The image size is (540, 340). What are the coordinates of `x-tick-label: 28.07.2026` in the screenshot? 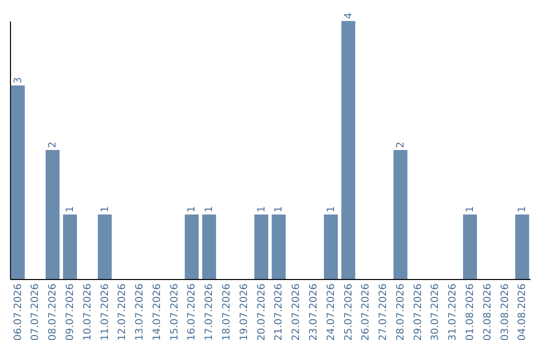 It's located at (400, 312).